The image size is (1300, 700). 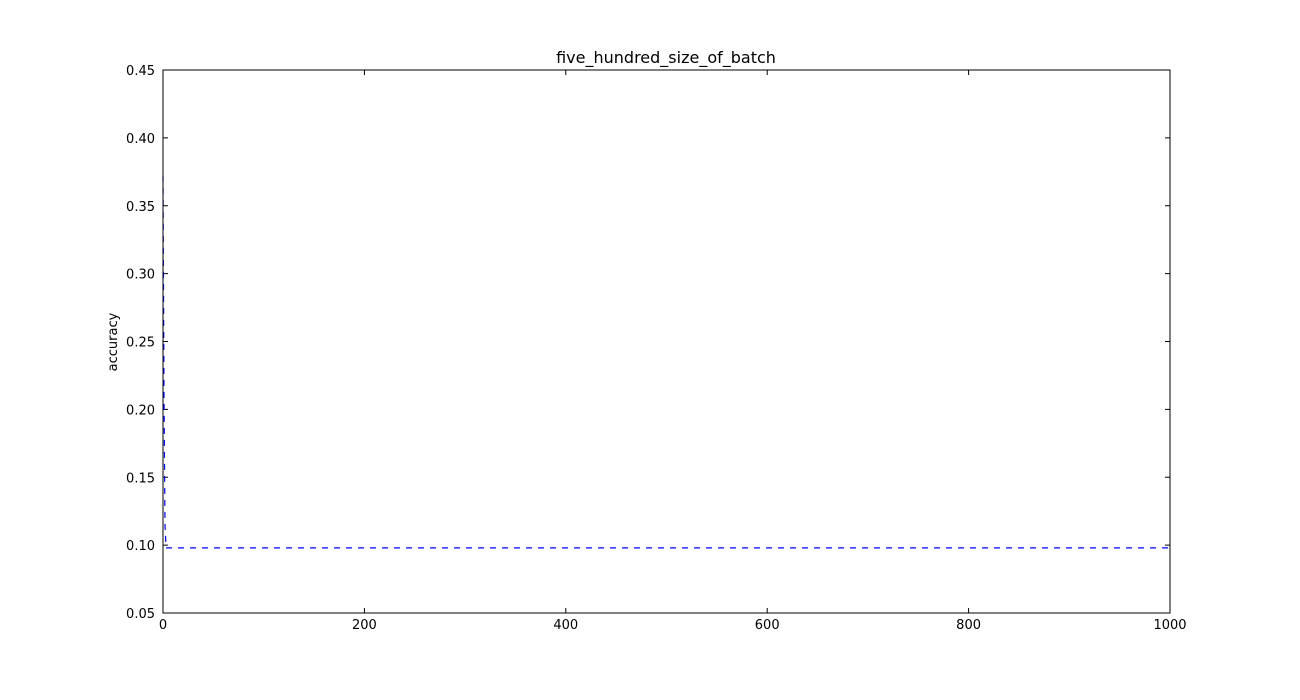 What do you see at coordinates (163, 625) in the screenshot?
I see `x-tick-label: 0` at bounding box center [163, 625].